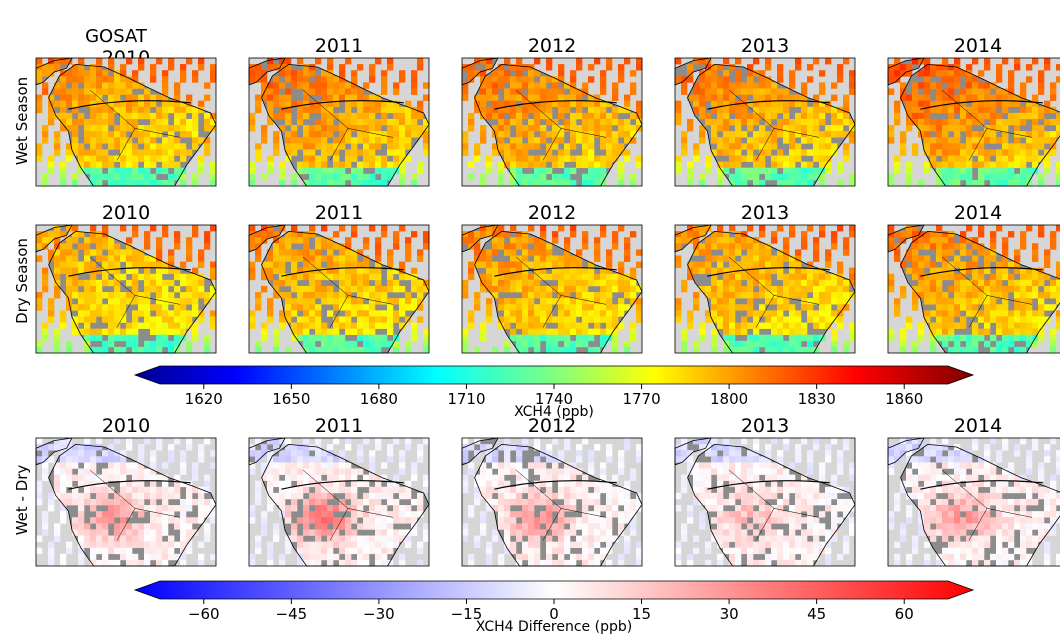 The width and height of the screenshot is (1060, 636). What do you see at coordinates (552, 289) in the screenshot?
I see `panel-frame` at bounding box center [552, 289].